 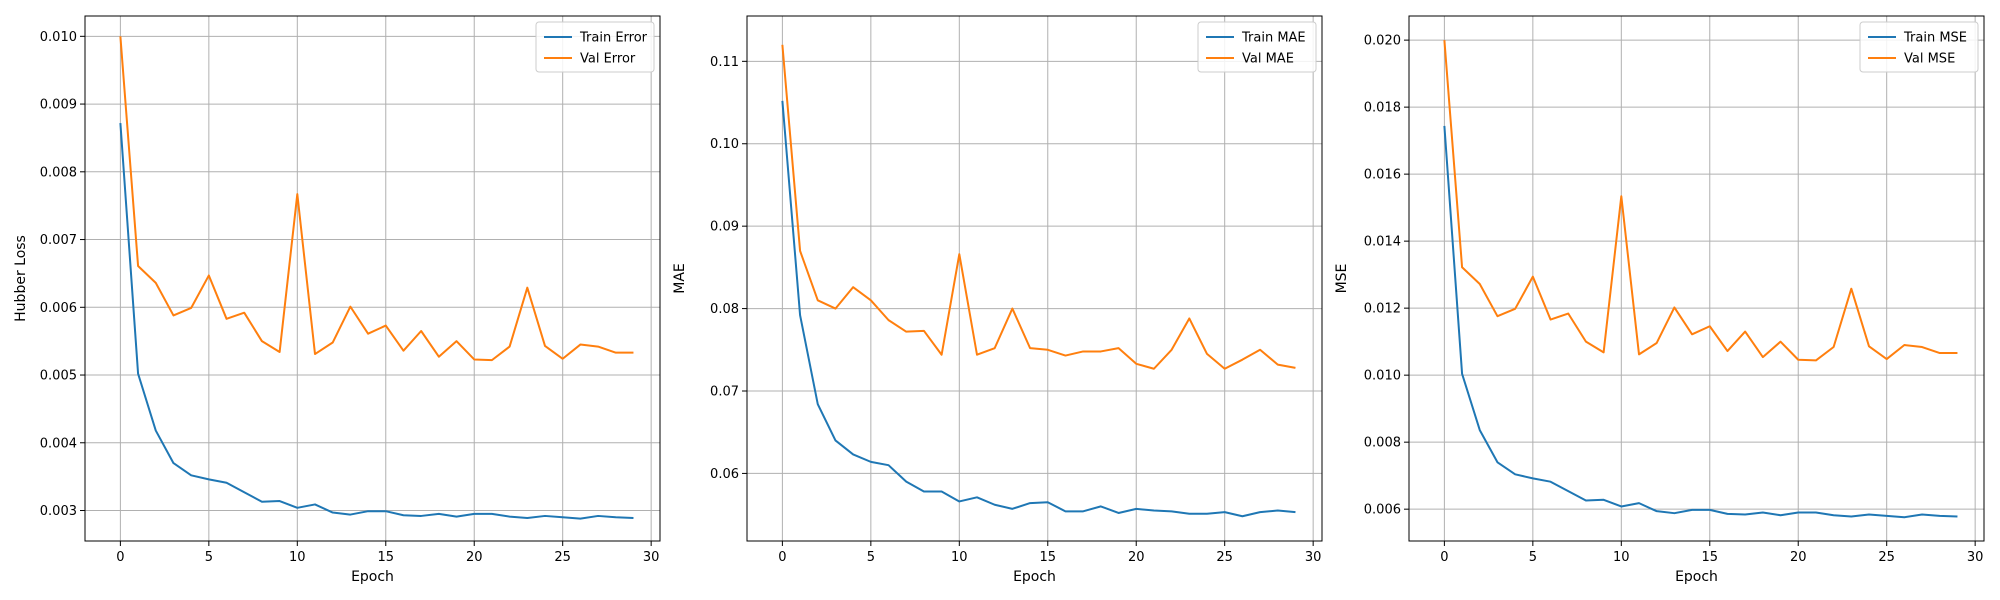 I want to click on legend: Train Error Val Error, so click(x=595, y=47).